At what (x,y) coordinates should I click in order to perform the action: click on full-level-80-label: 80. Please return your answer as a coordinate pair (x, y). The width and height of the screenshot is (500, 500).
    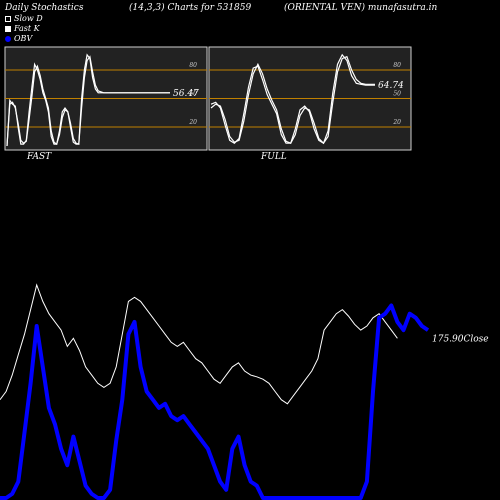
    Looking at the image, I should click on (397, 65).